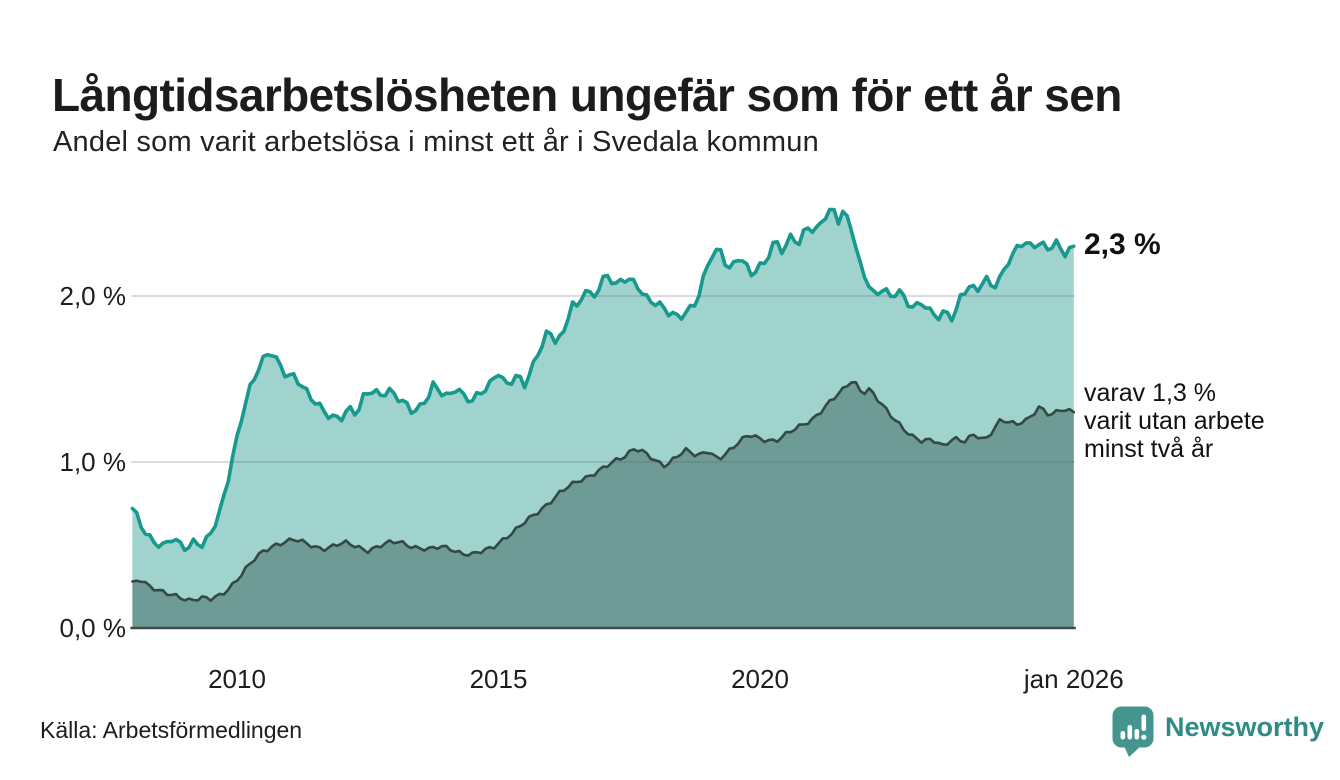  What do you see at coordinates (93, 628) in the screenshot?
I see `y-axis-tick-label: 0,0 %` at bounding box center [93, 628].